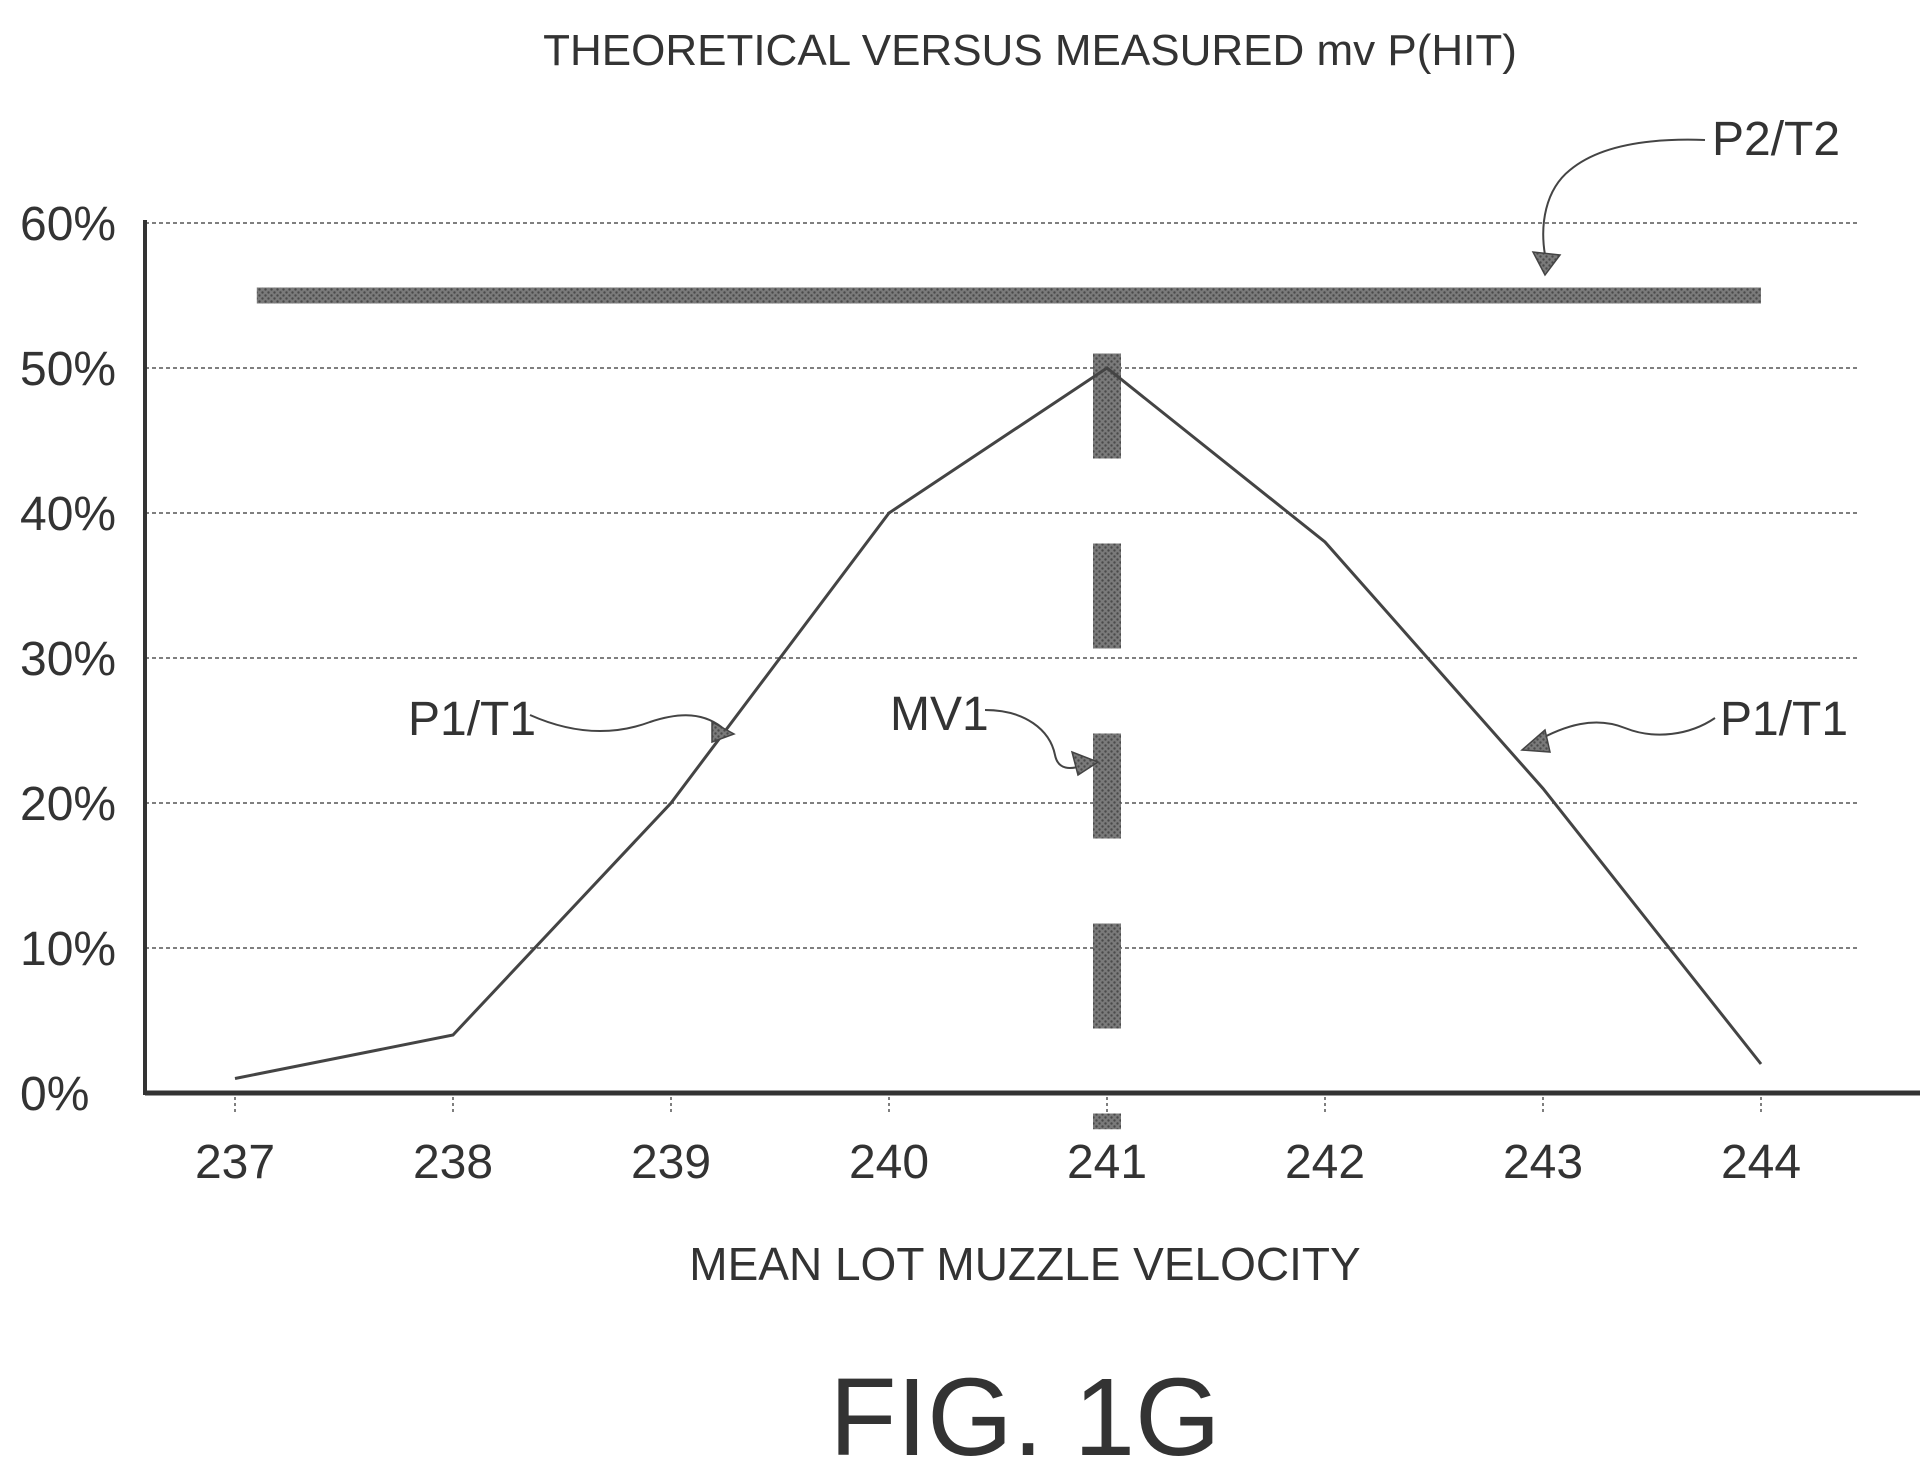  I want to click on callout-p1t1-left: P1/T1, so click(572, 719).